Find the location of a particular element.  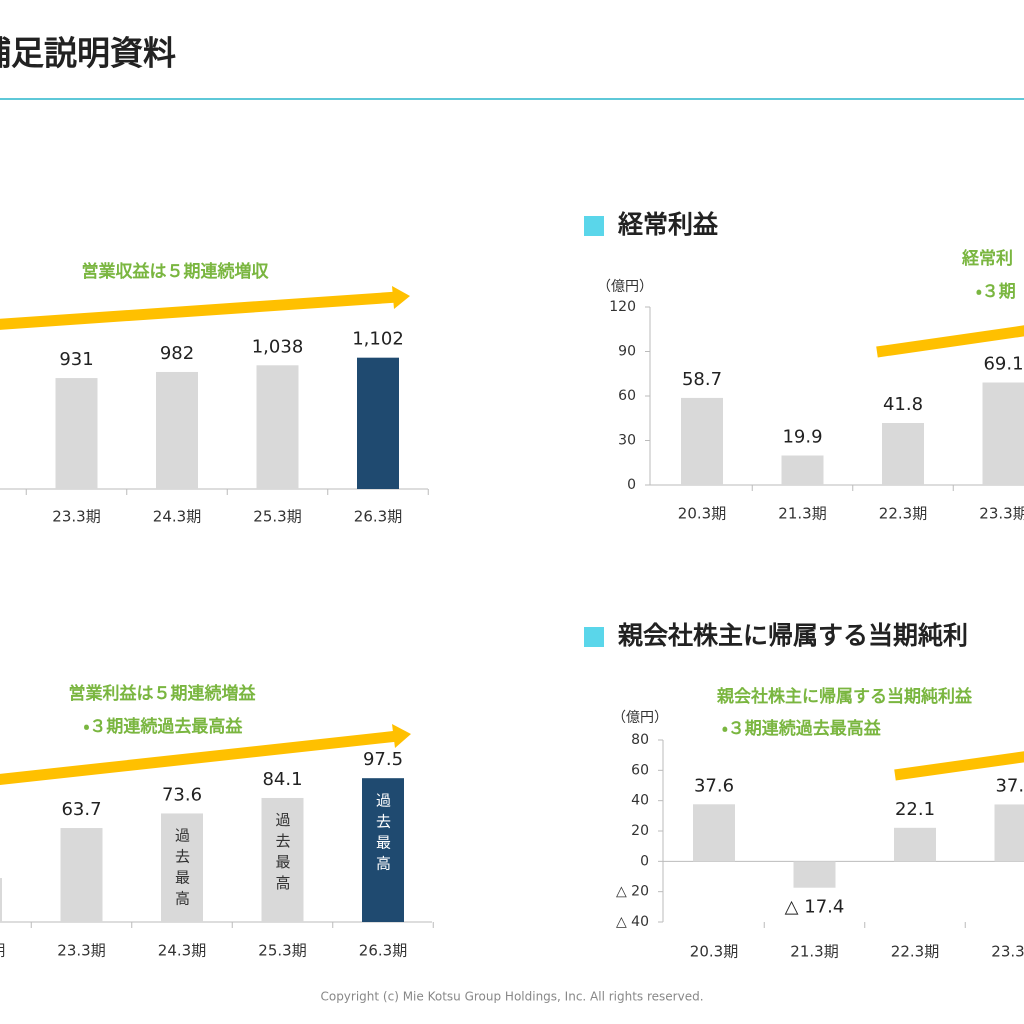

callout: 経常利 is located at coordinates (987, 258).